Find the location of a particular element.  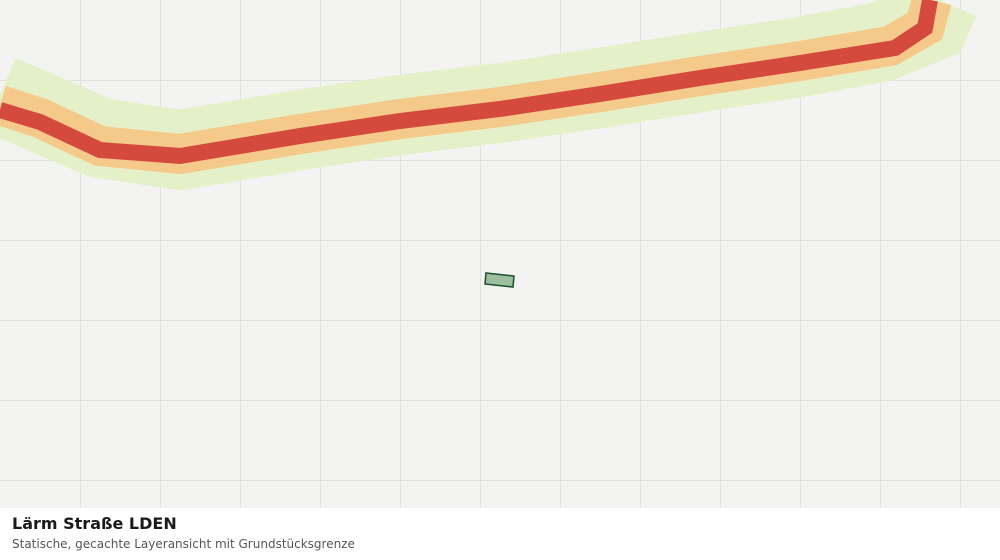

parcel-boundary is located at coordinates (499, 280).